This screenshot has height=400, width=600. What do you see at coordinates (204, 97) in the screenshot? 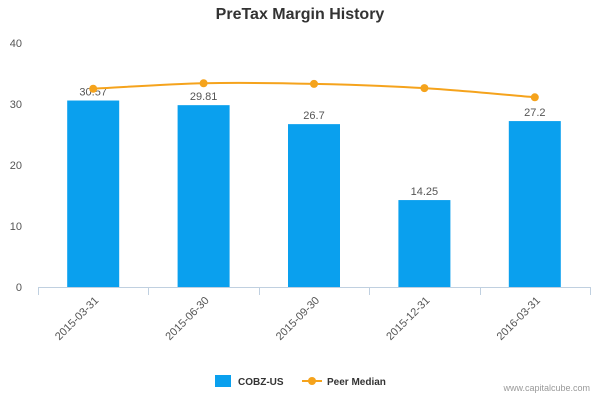
I see `bar-value-label: 29.81` at bounding box center [204, 97].